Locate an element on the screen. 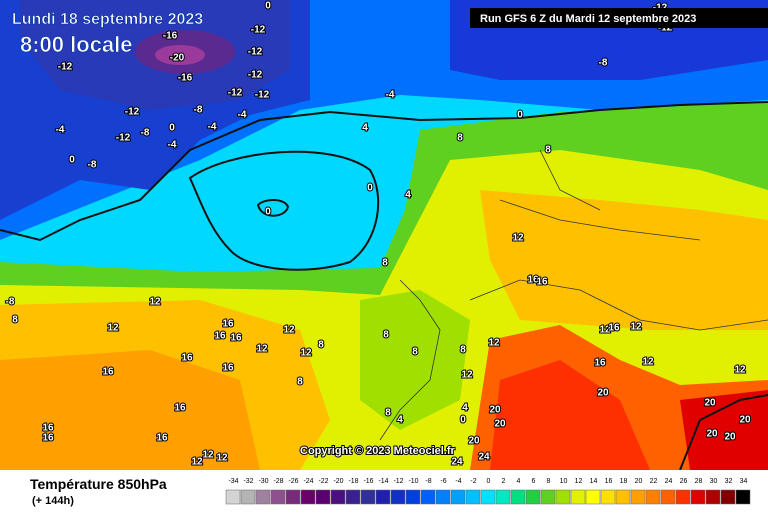  scale-label: -24 is located at coordinates (308, 481).